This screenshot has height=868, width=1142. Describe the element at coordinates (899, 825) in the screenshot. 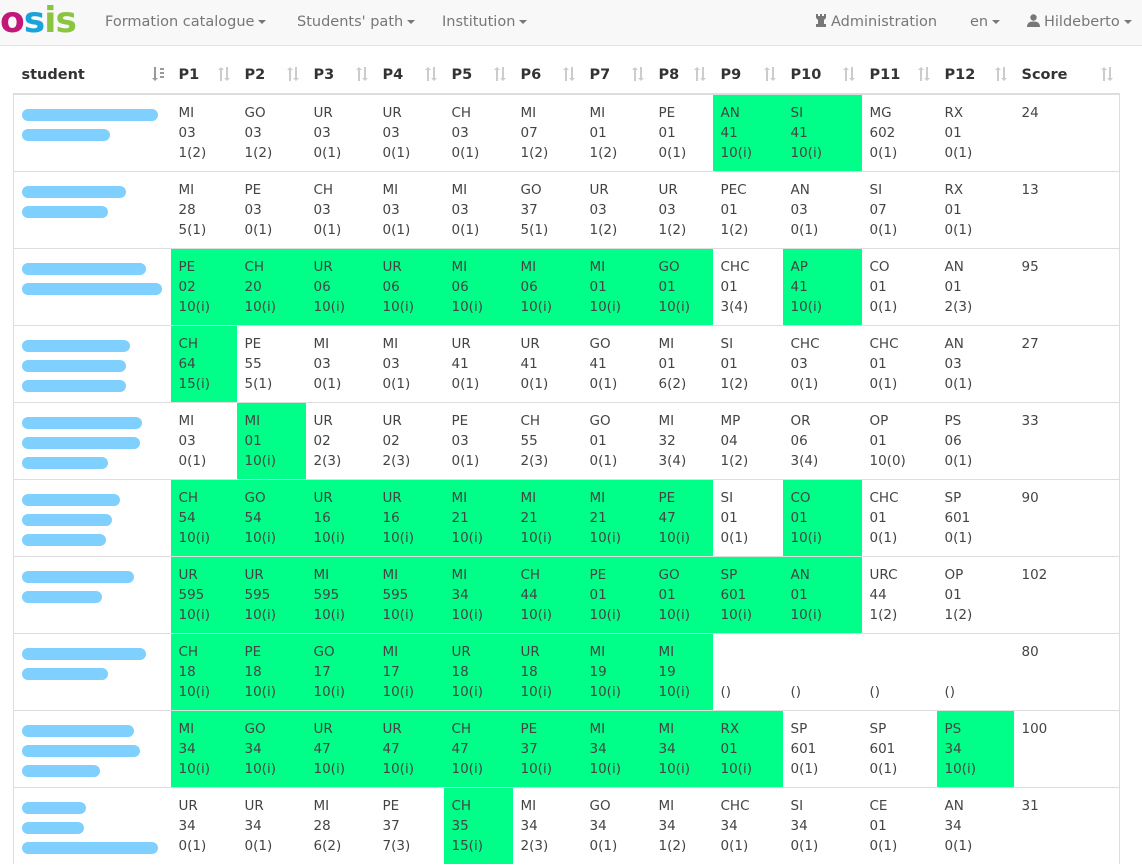

I see `course-cell-p11: CE 01 0(1)` at that location.